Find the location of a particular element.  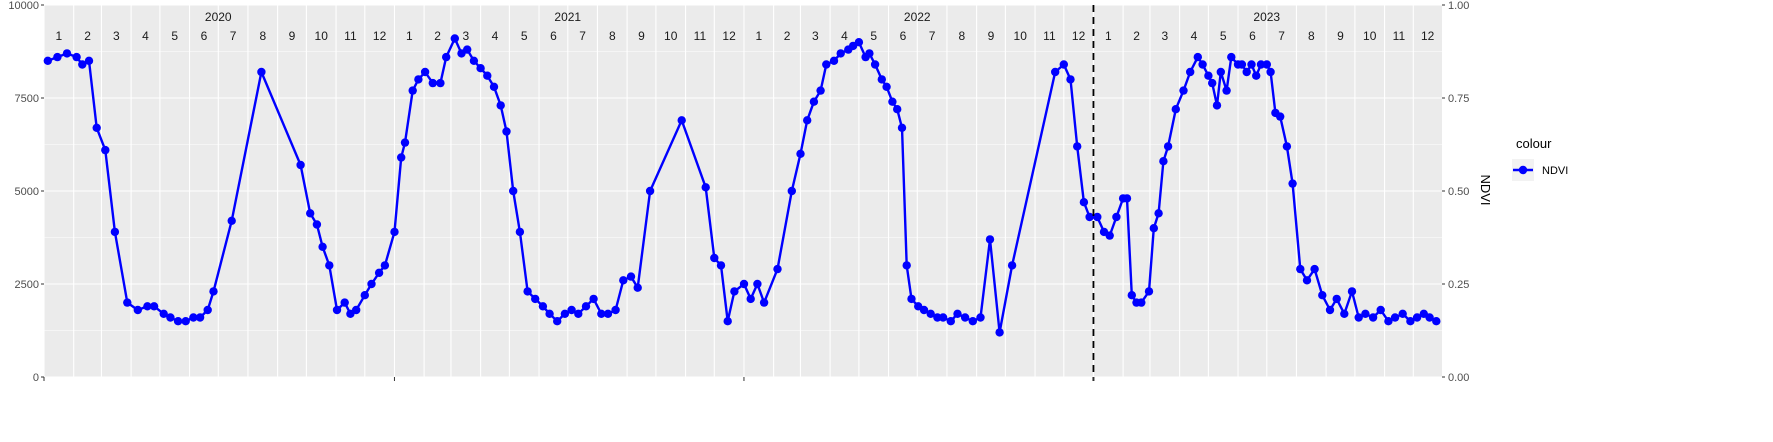

year-label: 2022 is located at coordinates (917, 17).